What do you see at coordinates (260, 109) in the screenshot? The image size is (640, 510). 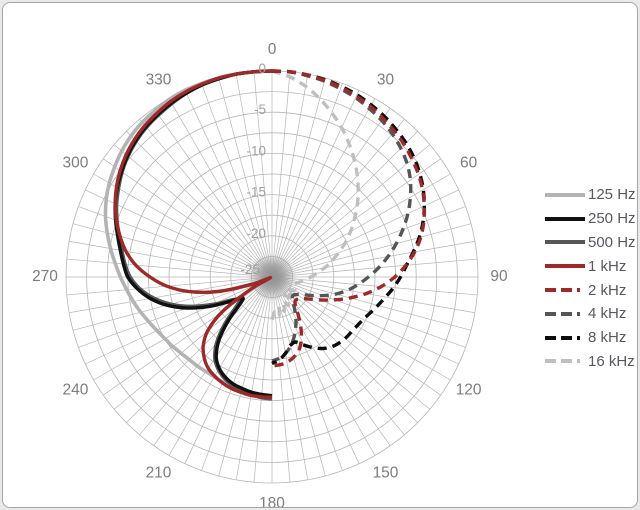 I see `db-label--5: -5` at bounding box center [260, 109].